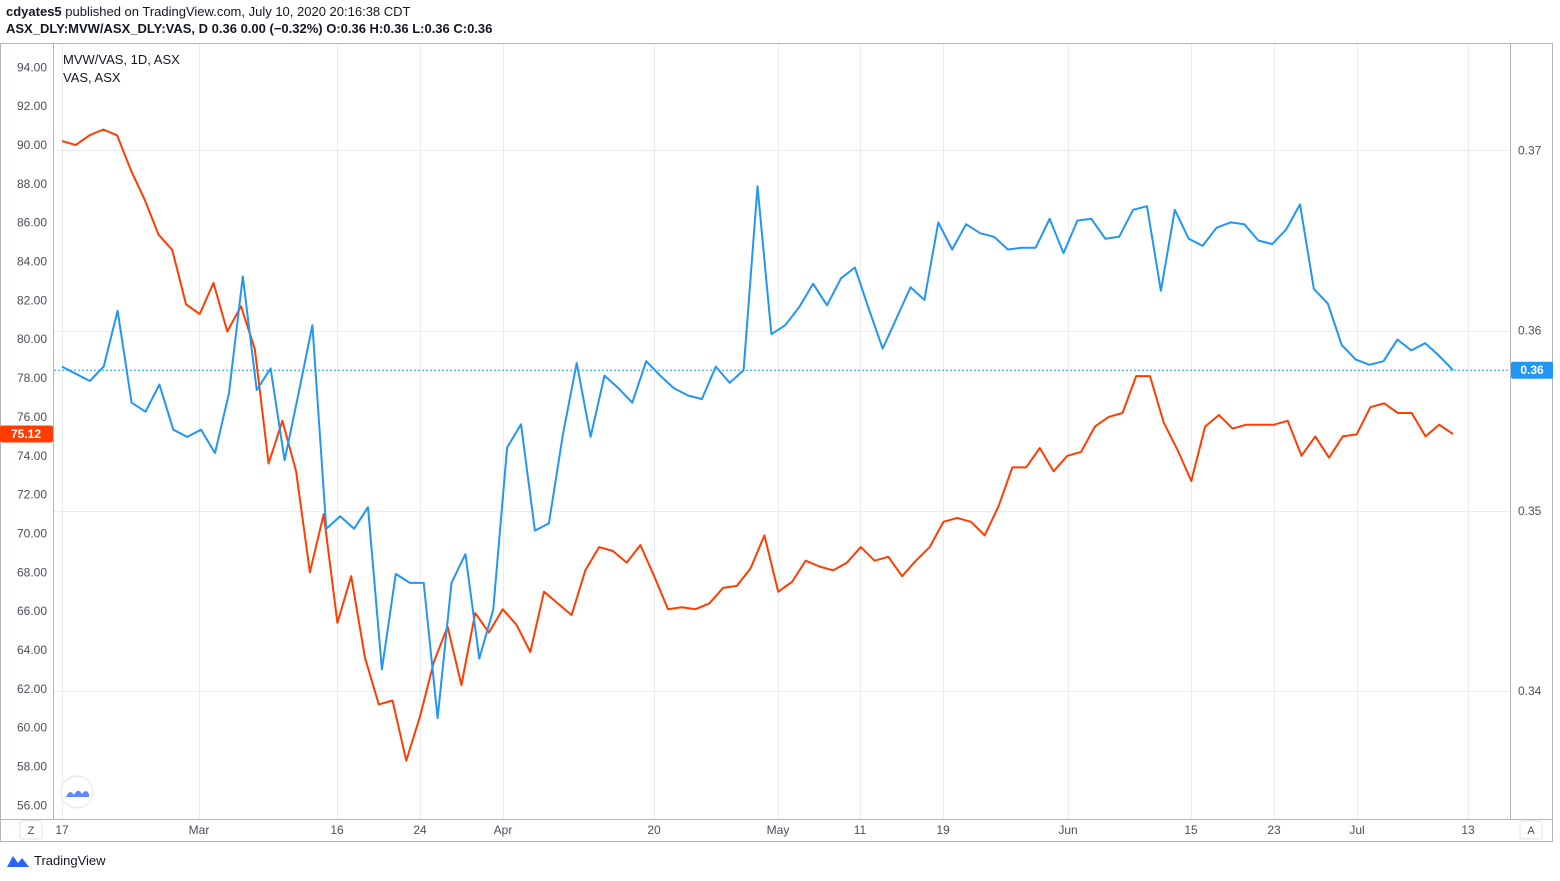  Describe the element at coordinates (107, 28) in the screenshot. I see `symbol-line: ASX_DLY:MVW/ASX_DLY:VAS, D` at that location.